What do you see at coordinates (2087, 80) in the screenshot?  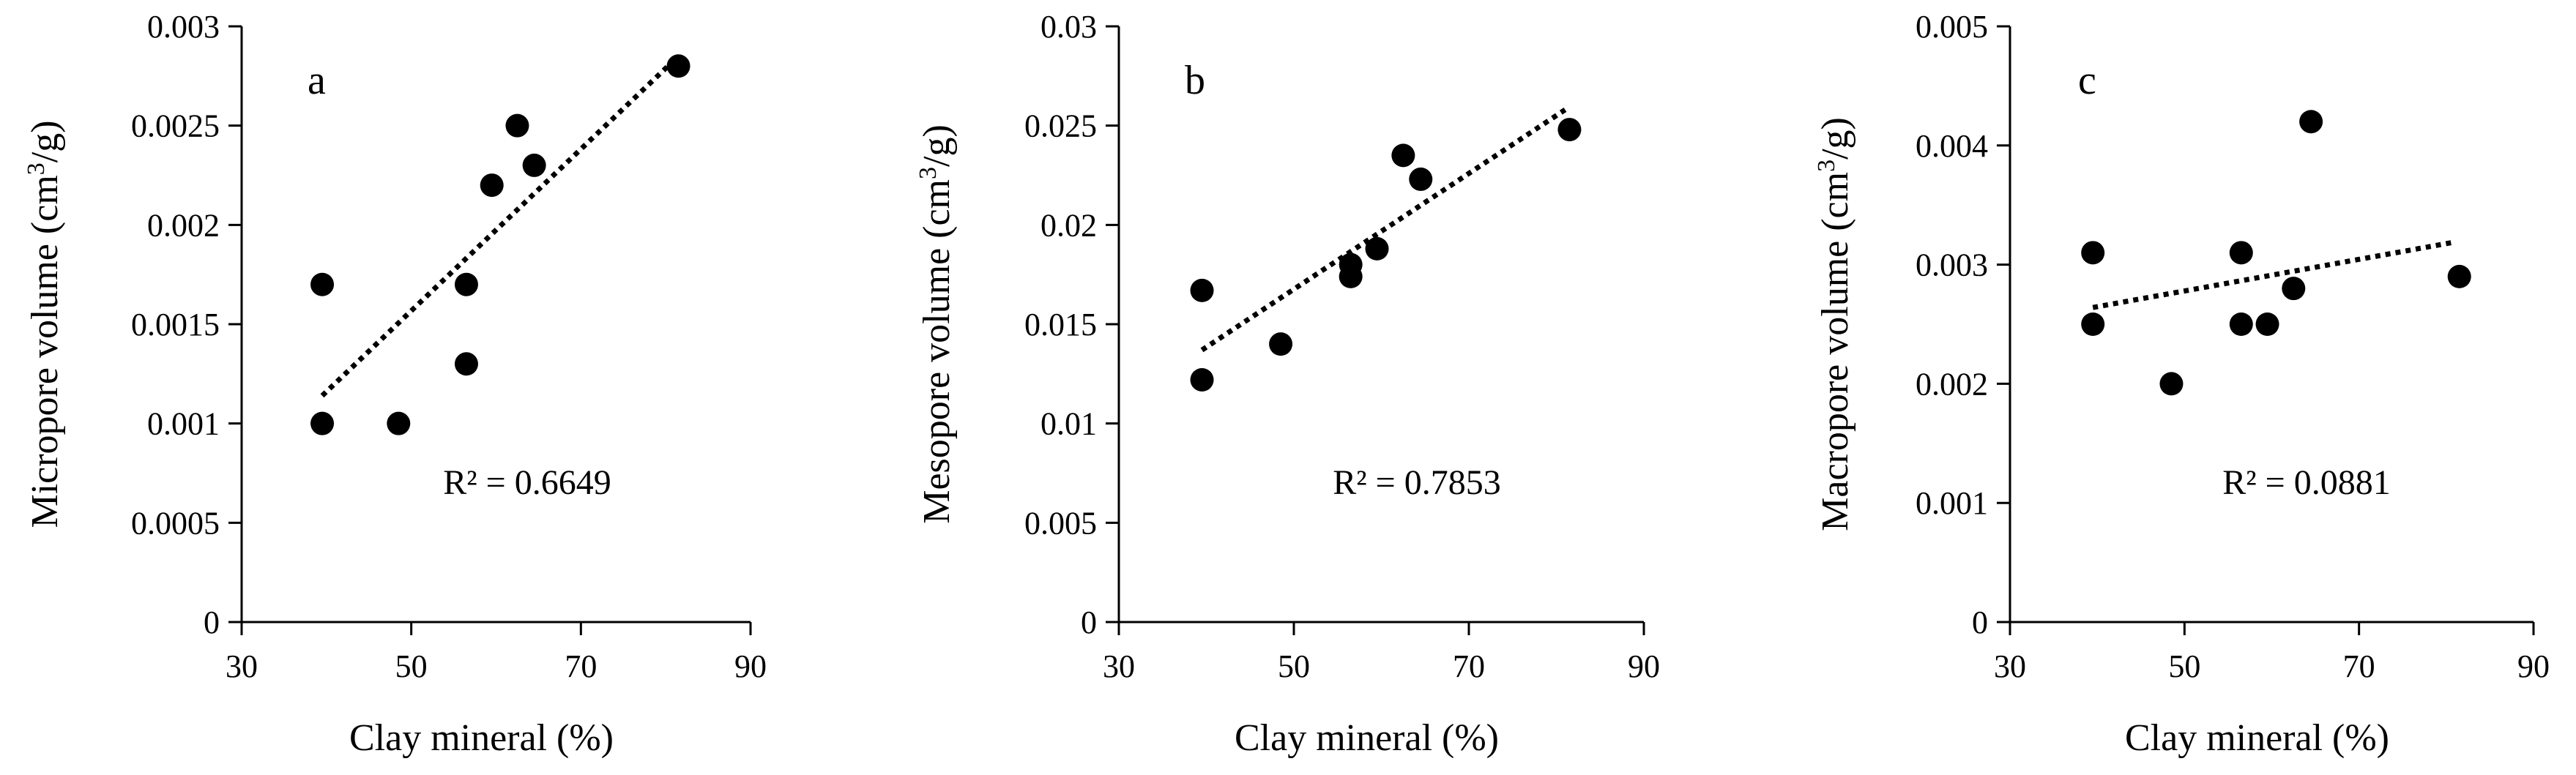 I see `panel-letter: c` at bounding box center [2087, 80].